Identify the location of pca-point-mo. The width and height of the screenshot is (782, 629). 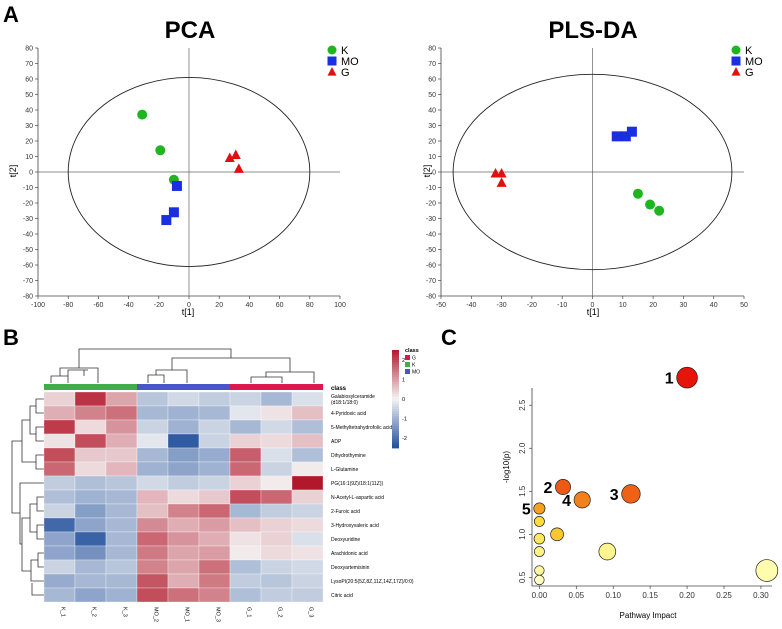
(173, 212).